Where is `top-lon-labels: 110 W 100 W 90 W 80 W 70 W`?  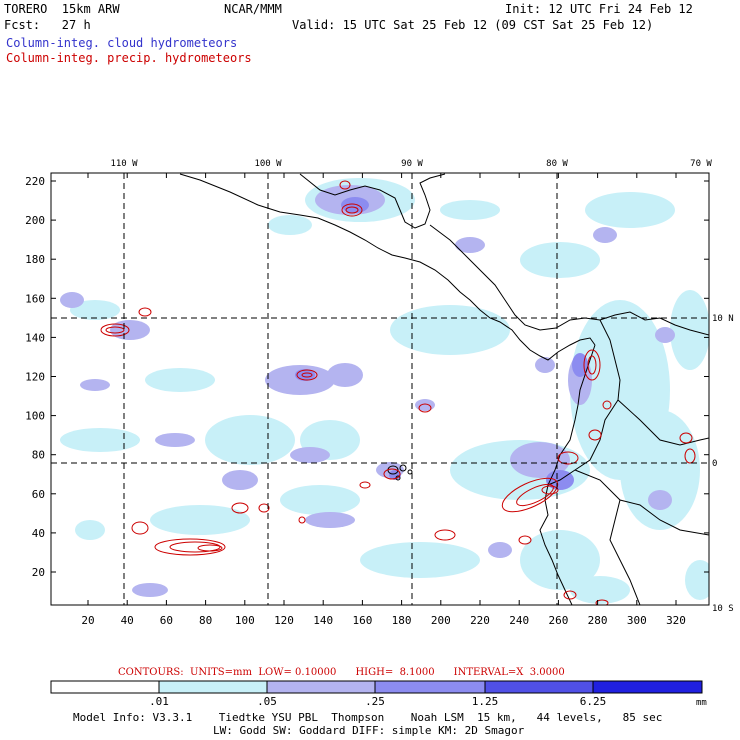 top-lon-labels: 110 W 100 W 90 W 80 W 70 W is located at coordinates (411, 164).